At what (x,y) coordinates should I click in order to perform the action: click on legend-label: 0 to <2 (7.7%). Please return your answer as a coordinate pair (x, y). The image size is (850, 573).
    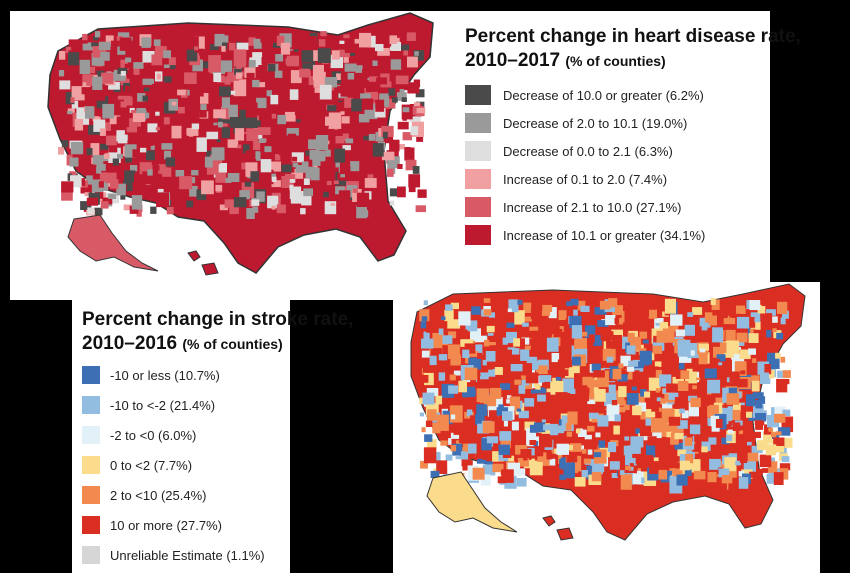
    Looking at the image, I should click on (151, 465).